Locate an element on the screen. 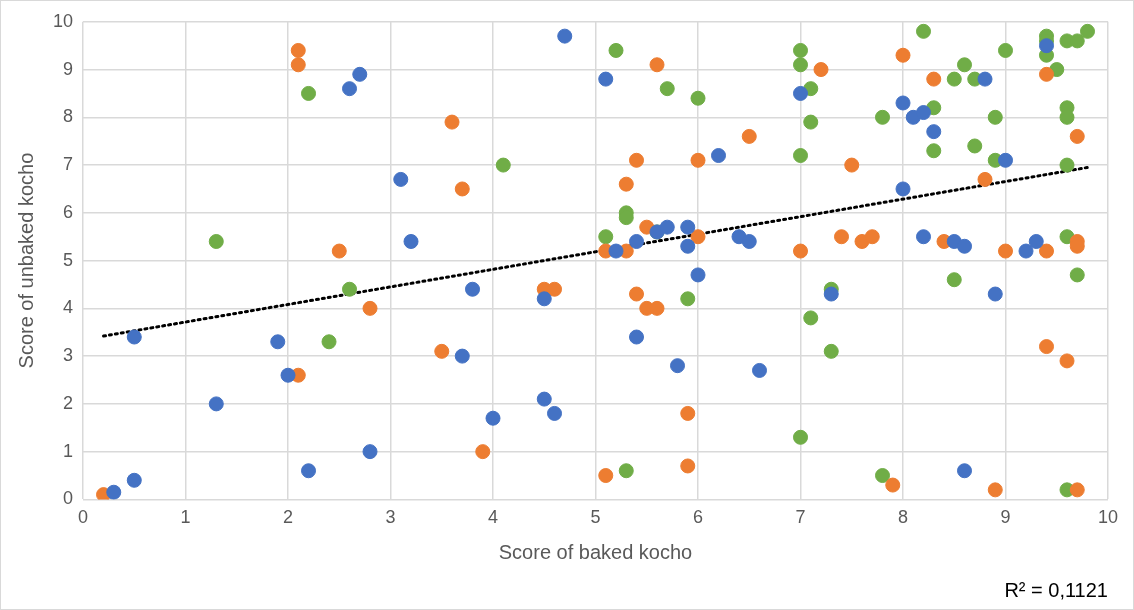 Image resolution: width=1134 pixels, height=610 pixels. y-tick-label: 3 is located at coordinates (68, 355).